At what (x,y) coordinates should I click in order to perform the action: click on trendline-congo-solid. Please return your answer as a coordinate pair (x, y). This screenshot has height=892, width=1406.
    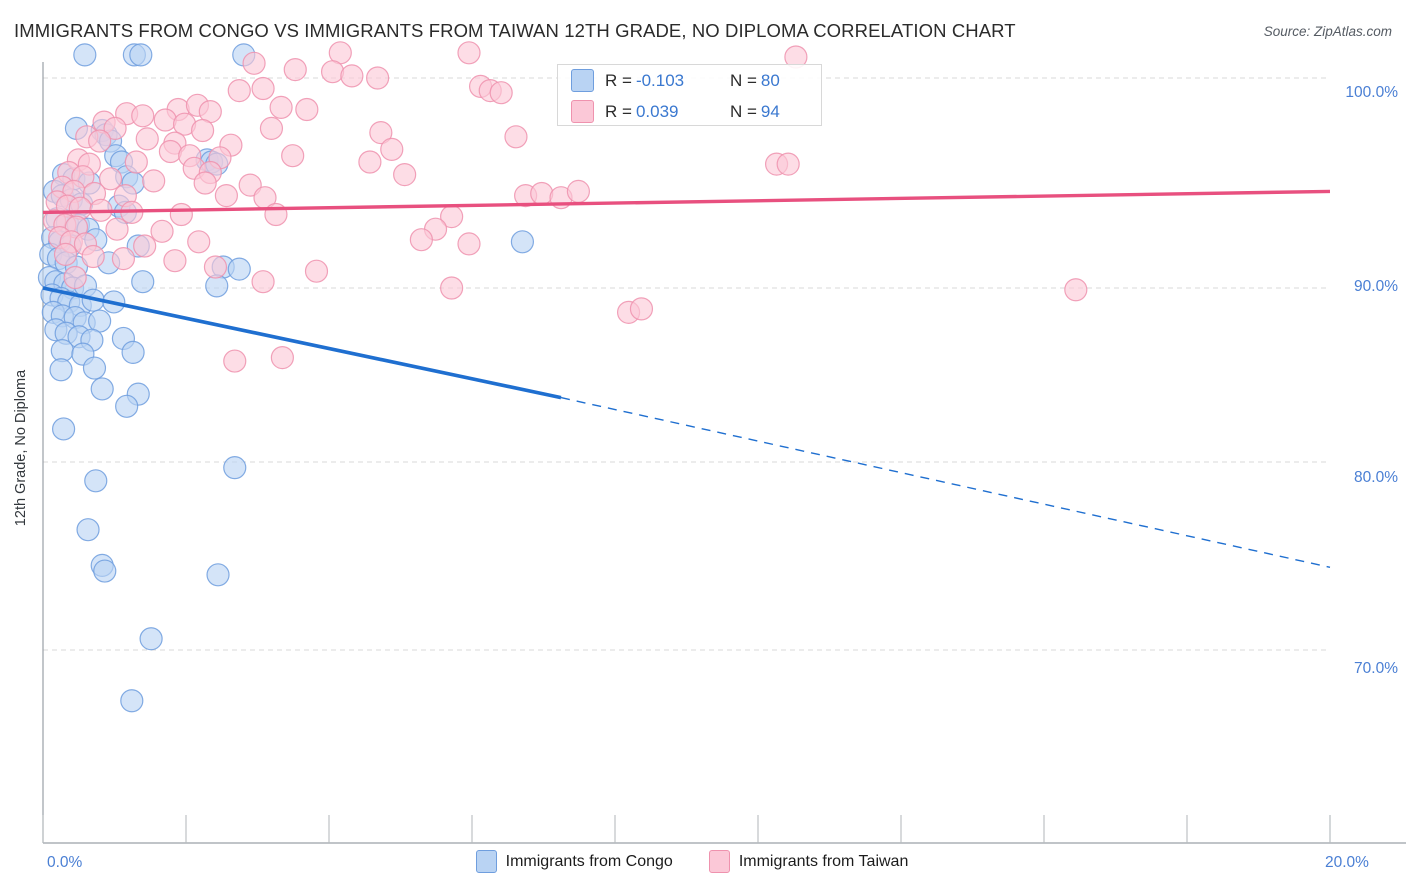
    Looking at the image, I should click on (302, 343).